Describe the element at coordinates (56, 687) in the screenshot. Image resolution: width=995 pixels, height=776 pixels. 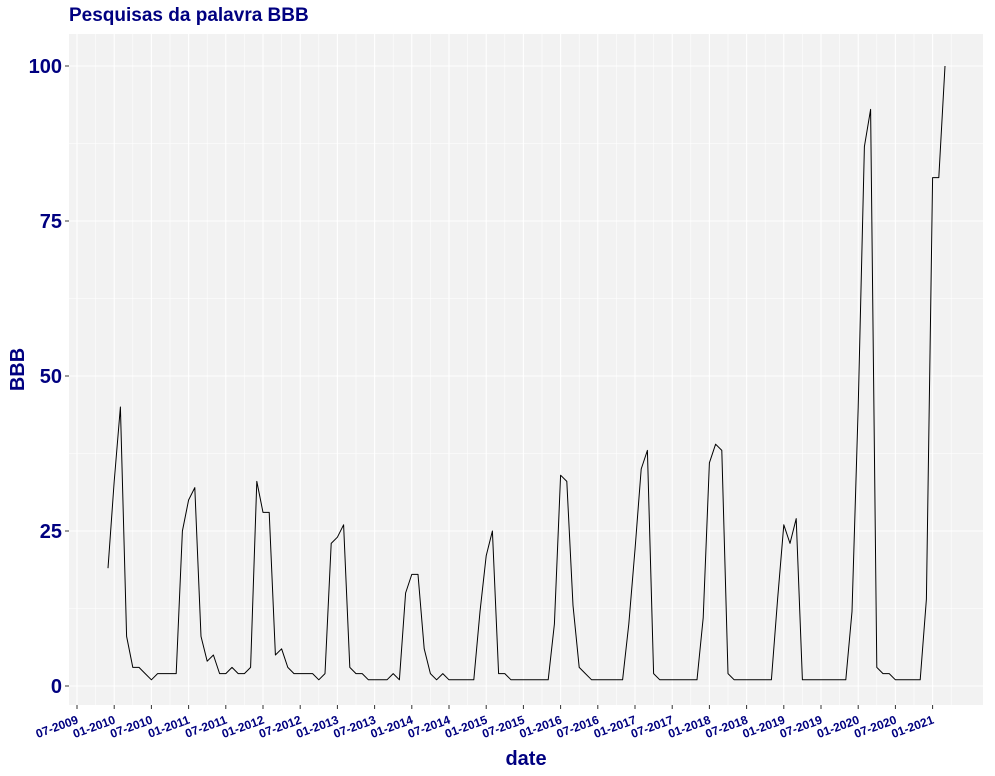
I see `y-tick-label: 0` at that location.